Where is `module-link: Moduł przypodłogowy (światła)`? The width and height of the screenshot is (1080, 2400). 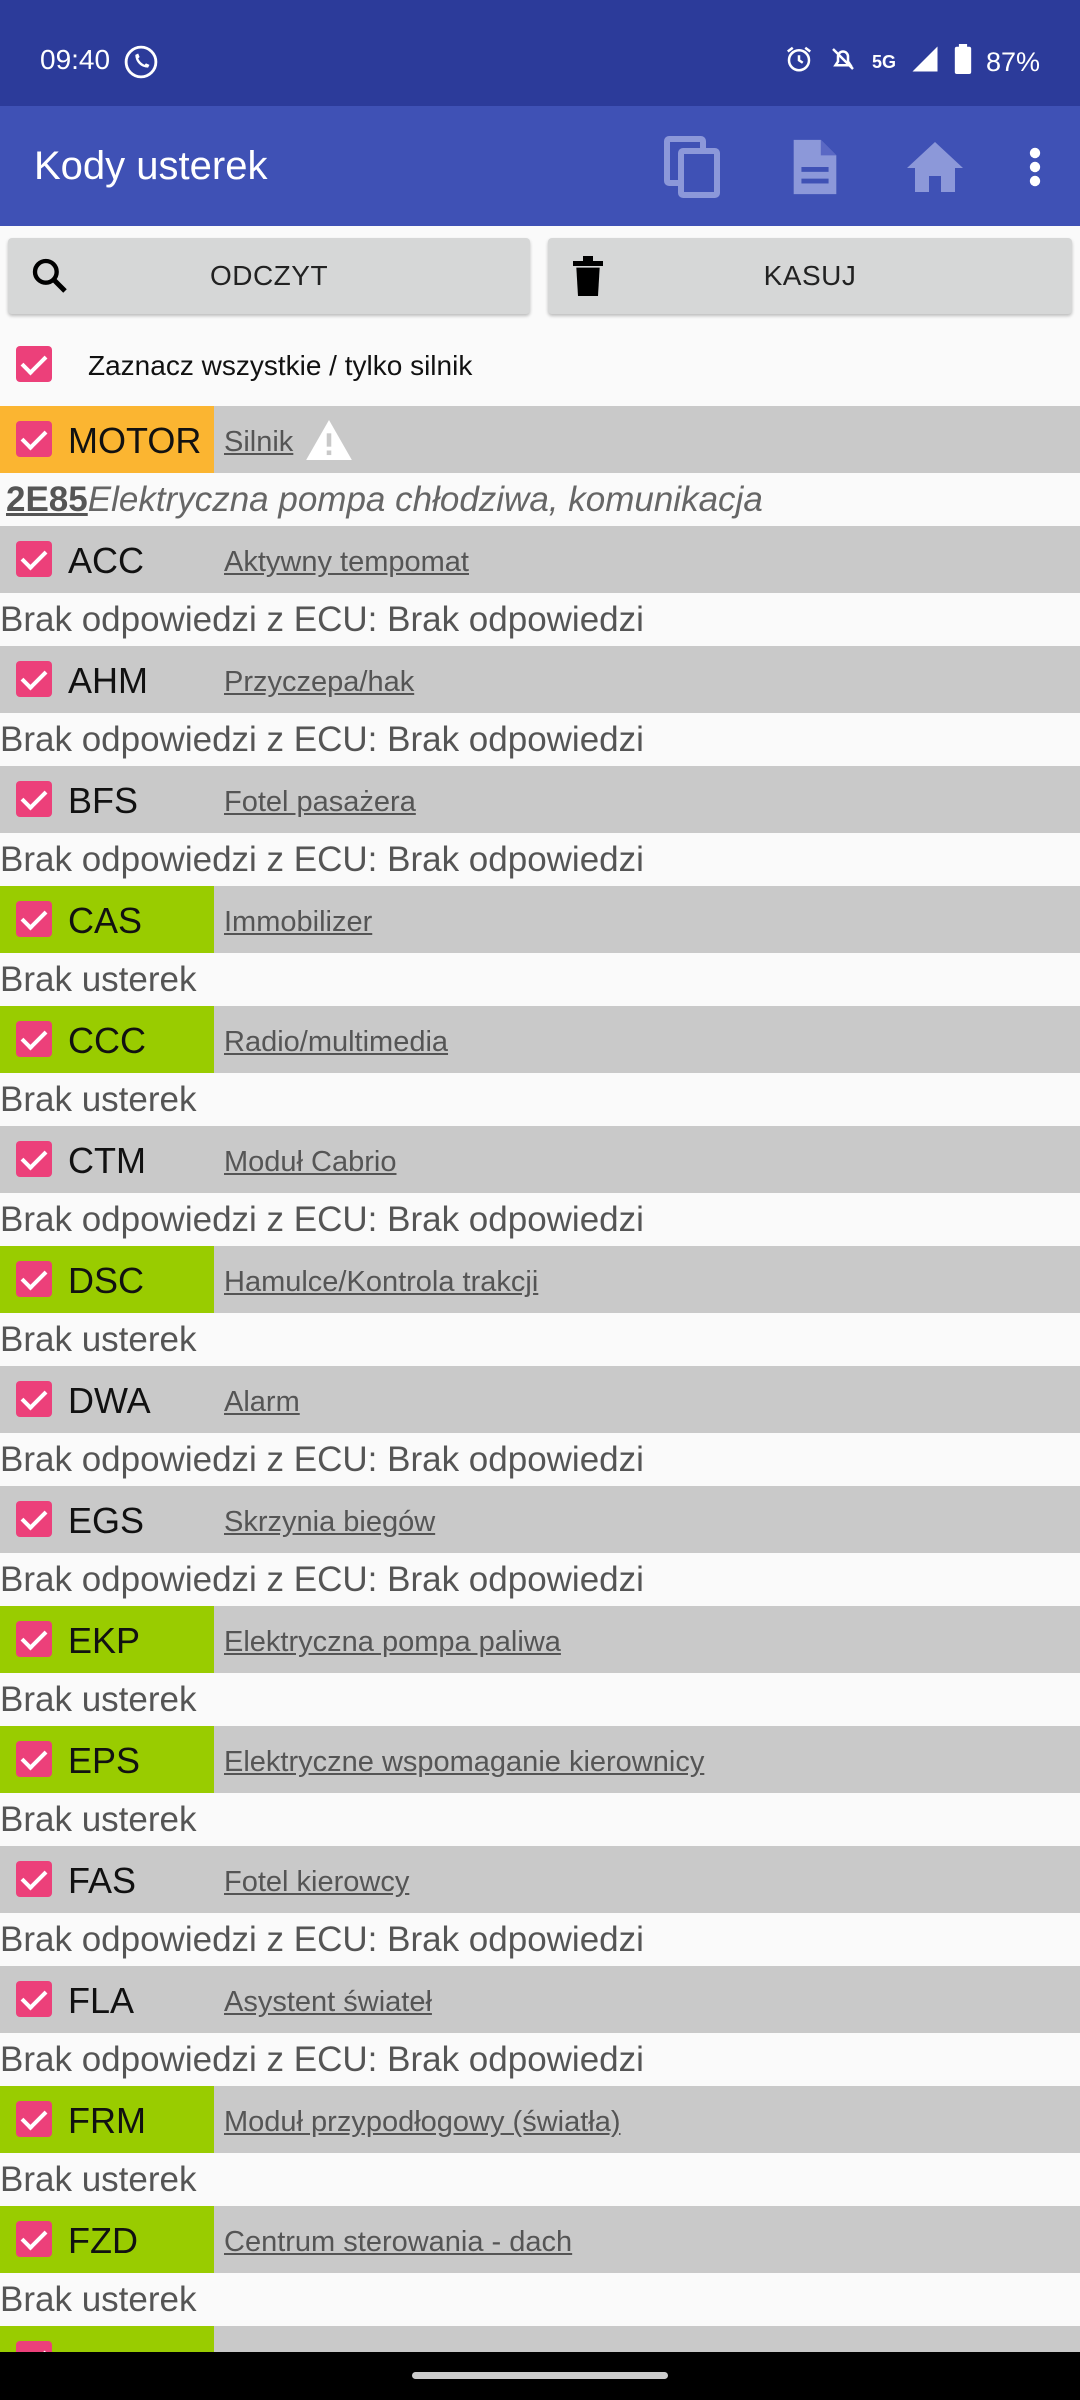
module-link: Moduł przypodłogowy (światła) is located at coordinates (422, 2122).